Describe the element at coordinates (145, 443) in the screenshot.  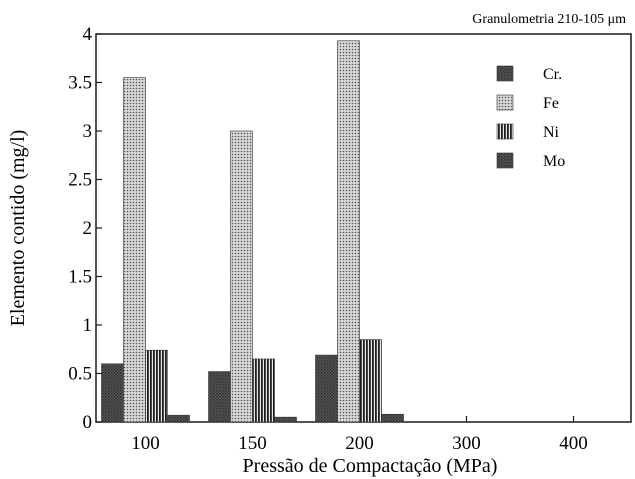
I see `x-tick-label: 100` at that location.